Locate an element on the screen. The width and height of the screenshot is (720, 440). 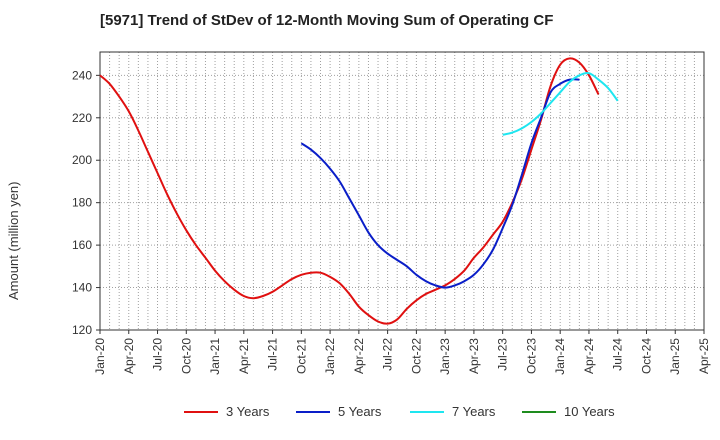
x-tick-label: Oct-20 is located at coordinates (186, 356).